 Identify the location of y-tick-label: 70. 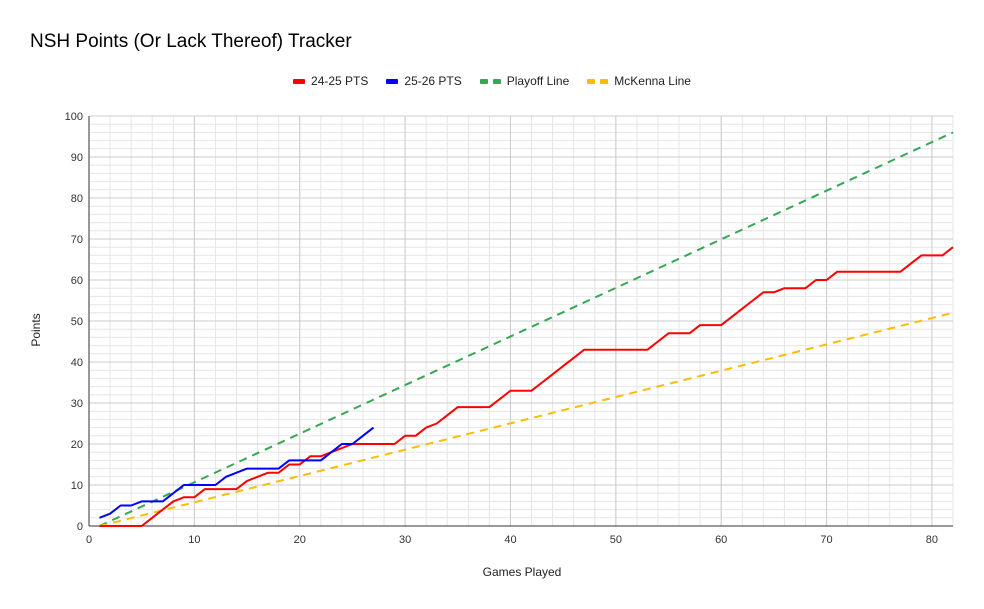
(77, 240).